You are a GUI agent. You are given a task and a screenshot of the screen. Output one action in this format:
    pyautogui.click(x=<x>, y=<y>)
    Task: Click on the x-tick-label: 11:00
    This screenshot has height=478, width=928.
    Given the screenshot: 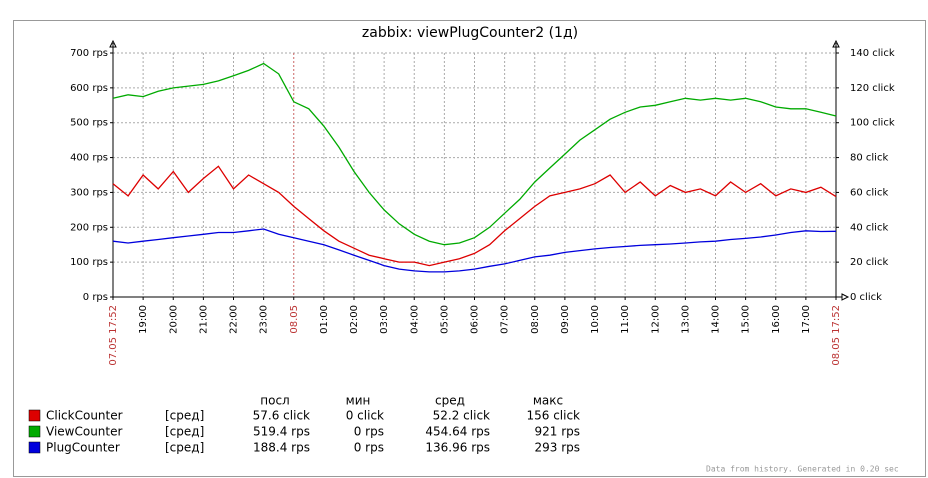 What is the action you would take?
    pyautogui.click(x=625, y=319)
    